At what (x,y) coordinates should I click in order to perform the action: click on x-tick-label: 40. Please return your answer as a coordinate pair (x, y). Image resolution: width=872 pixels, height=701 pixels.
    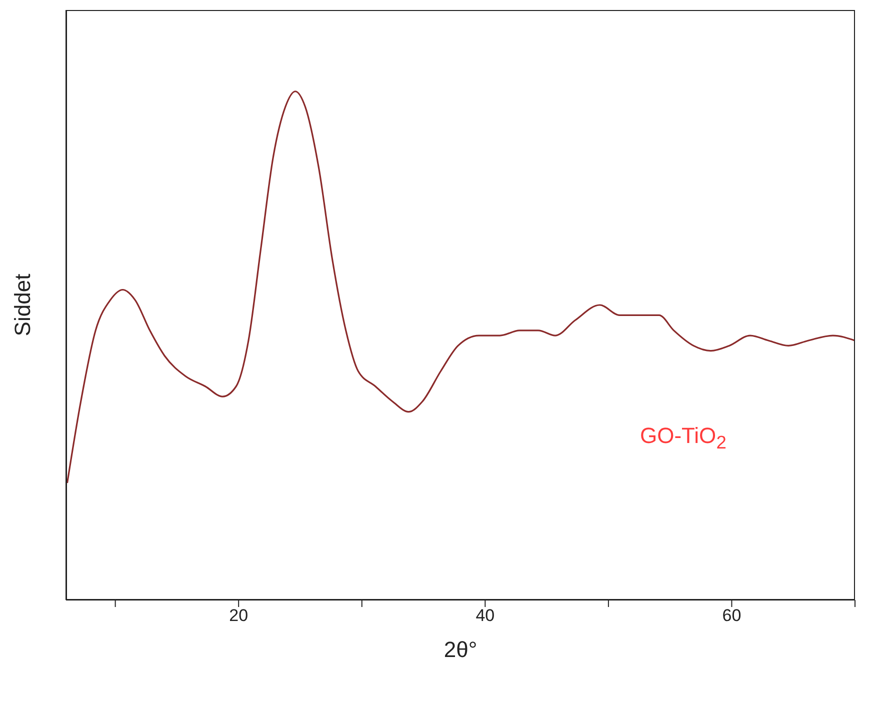
    Looking at the image, I should click on (485, 616).